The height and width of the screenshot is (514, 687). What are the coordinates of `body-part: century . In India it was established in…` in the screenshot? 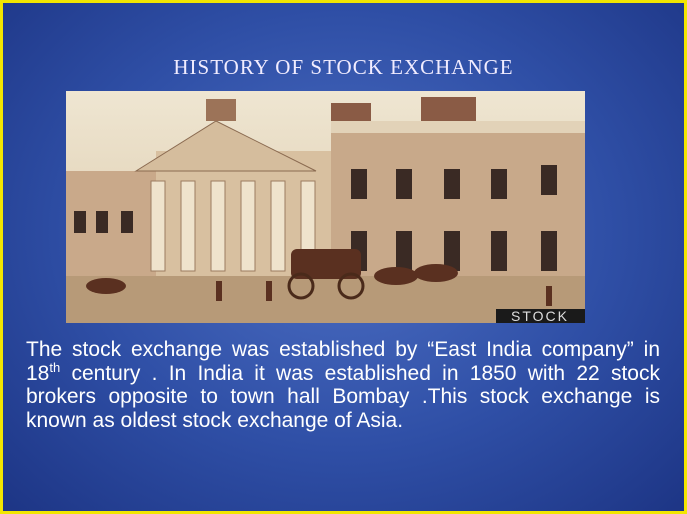 It's located at (343, 396).